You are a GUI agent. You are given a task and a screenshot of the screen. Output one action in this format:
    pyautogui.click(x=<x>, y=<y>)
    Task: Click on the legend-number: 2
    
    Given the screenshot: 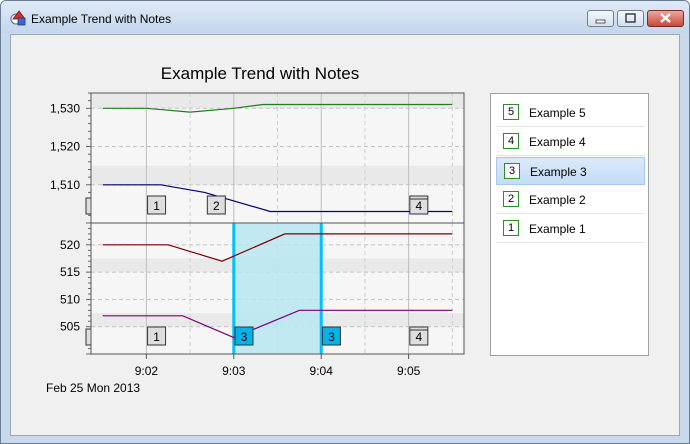 What is the action you would take?
    pyautogui.click(x=511, y=199)
    